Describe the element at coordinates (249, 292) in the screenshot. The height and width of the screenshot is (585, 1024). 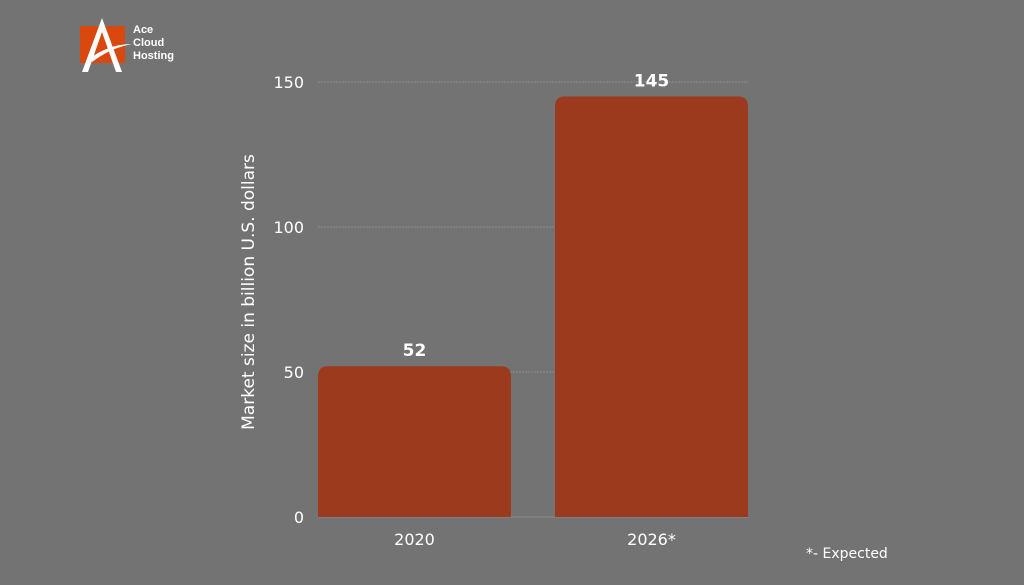
I see `y-axis-label: Market size in billion U.S. dollars` at that location.